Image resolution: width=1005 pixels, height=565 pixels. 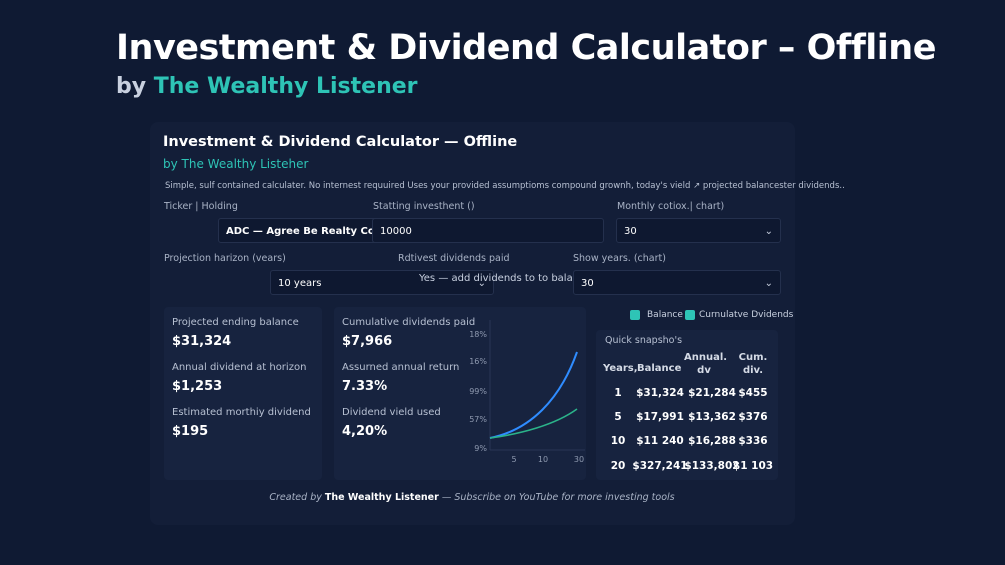 What do you see at coordinates (327, 231) in the screenshot?
I see `input-value: ADC — Agree Be Realty Corporation` at bounding box center [327, 231].